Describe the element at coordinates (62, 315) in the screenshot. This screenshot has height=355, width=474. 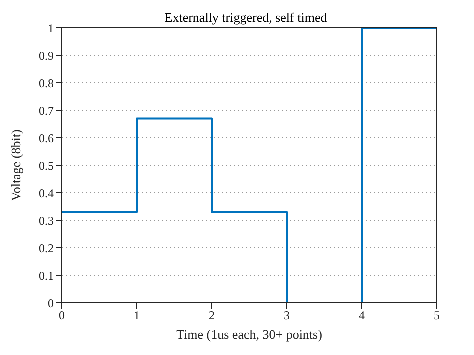
I see `x-tick-label: 0` at that location.